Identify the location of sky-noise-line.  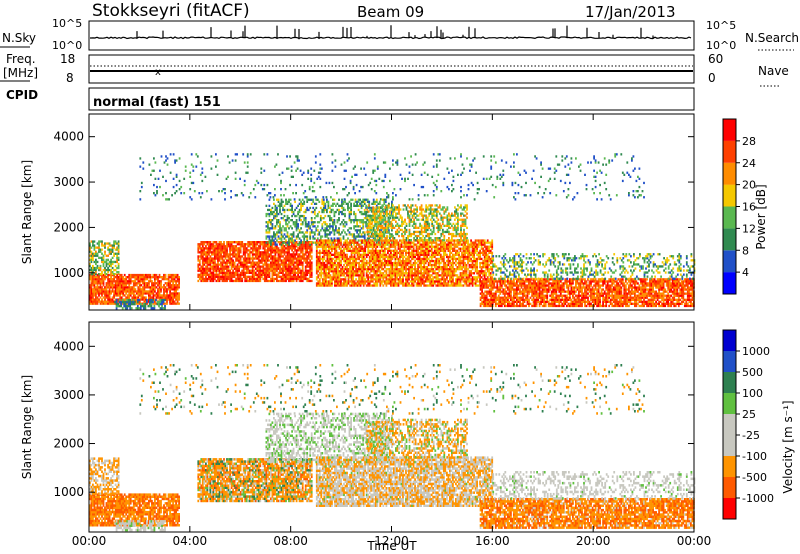
(391, 32).